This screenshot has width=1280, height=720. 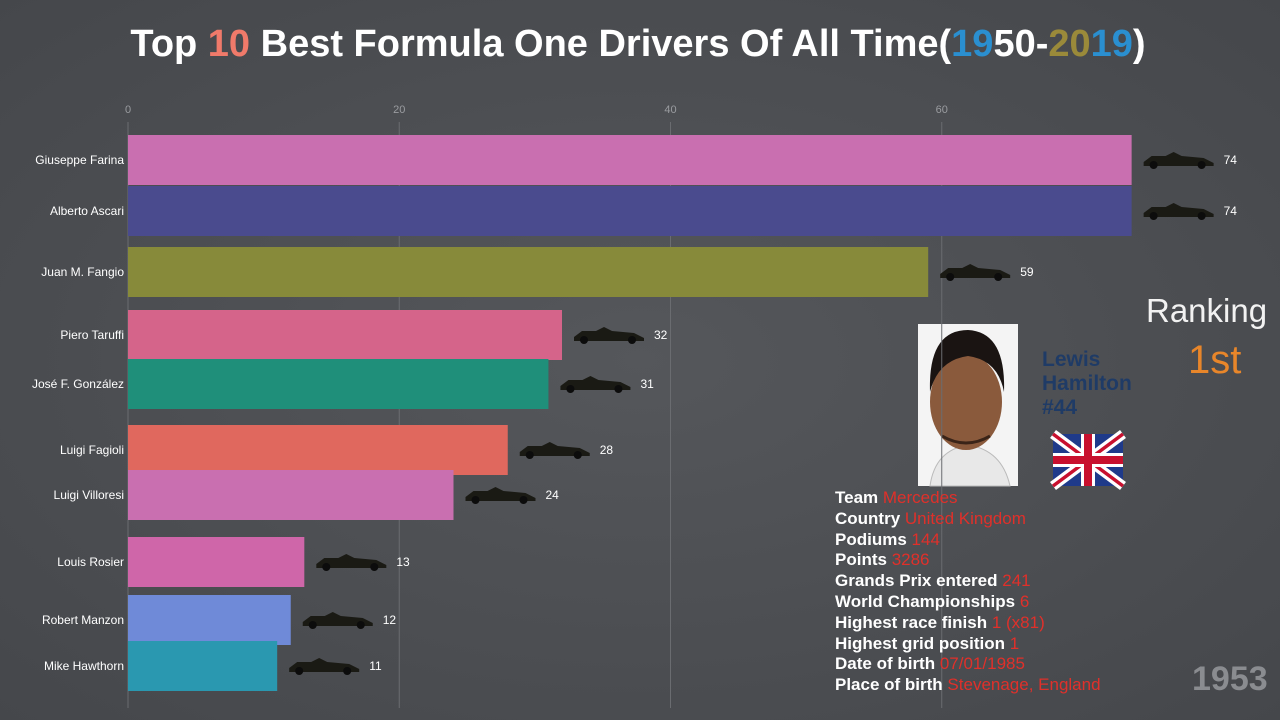 I want to click on detail-label: Date of birth, so click(x=885, y=664).